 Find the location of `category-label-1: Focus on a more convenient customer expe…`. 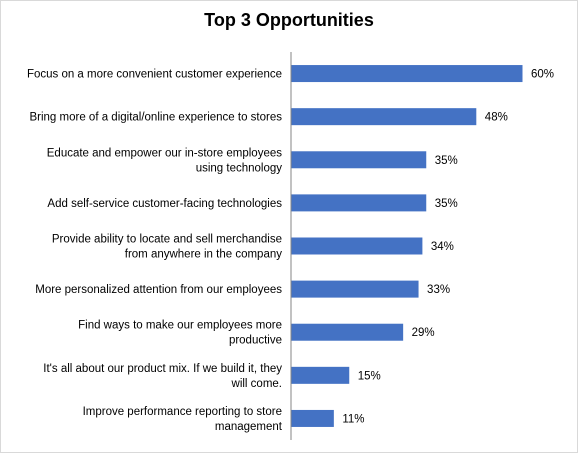

category-label-1: Focus on a more convenient customer expe… is located at coordinates (154, 75).